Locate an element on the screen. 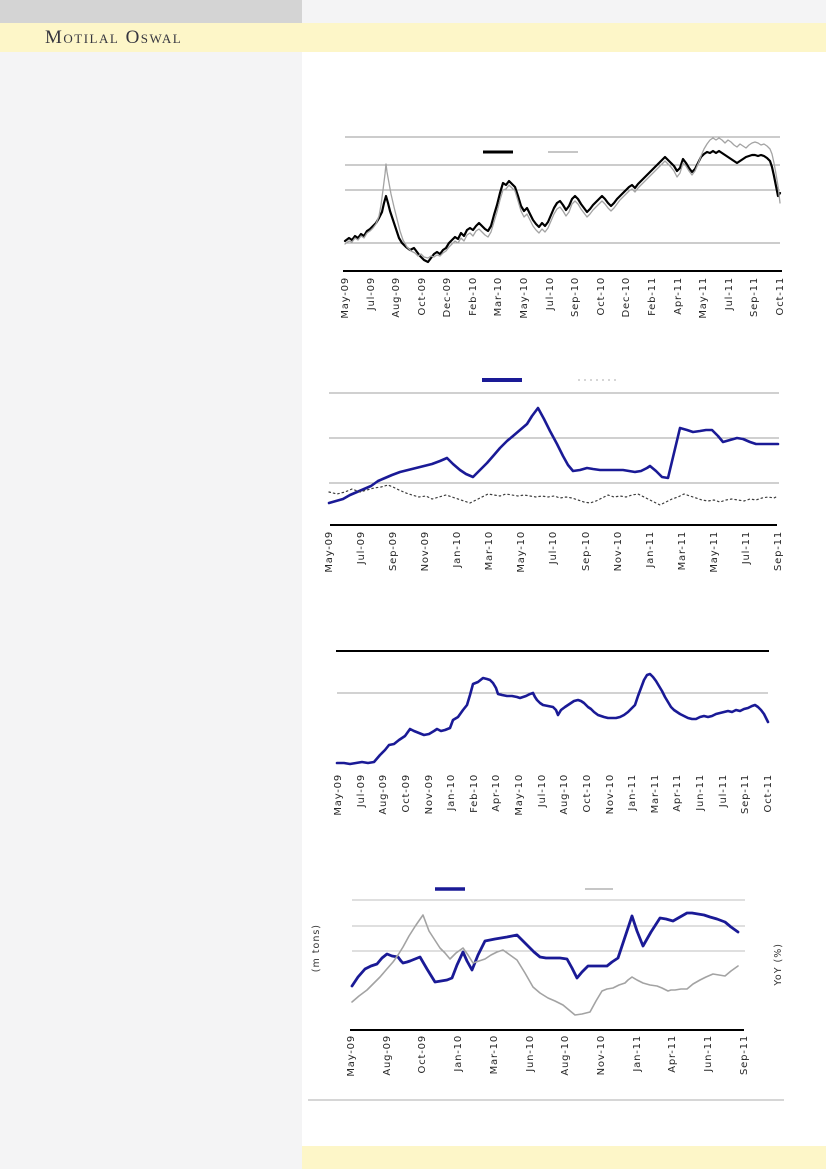 The width and height of the screenshot is (826, 1169). x-tick-label: Dec-10 is located at coordinates (627, 297).